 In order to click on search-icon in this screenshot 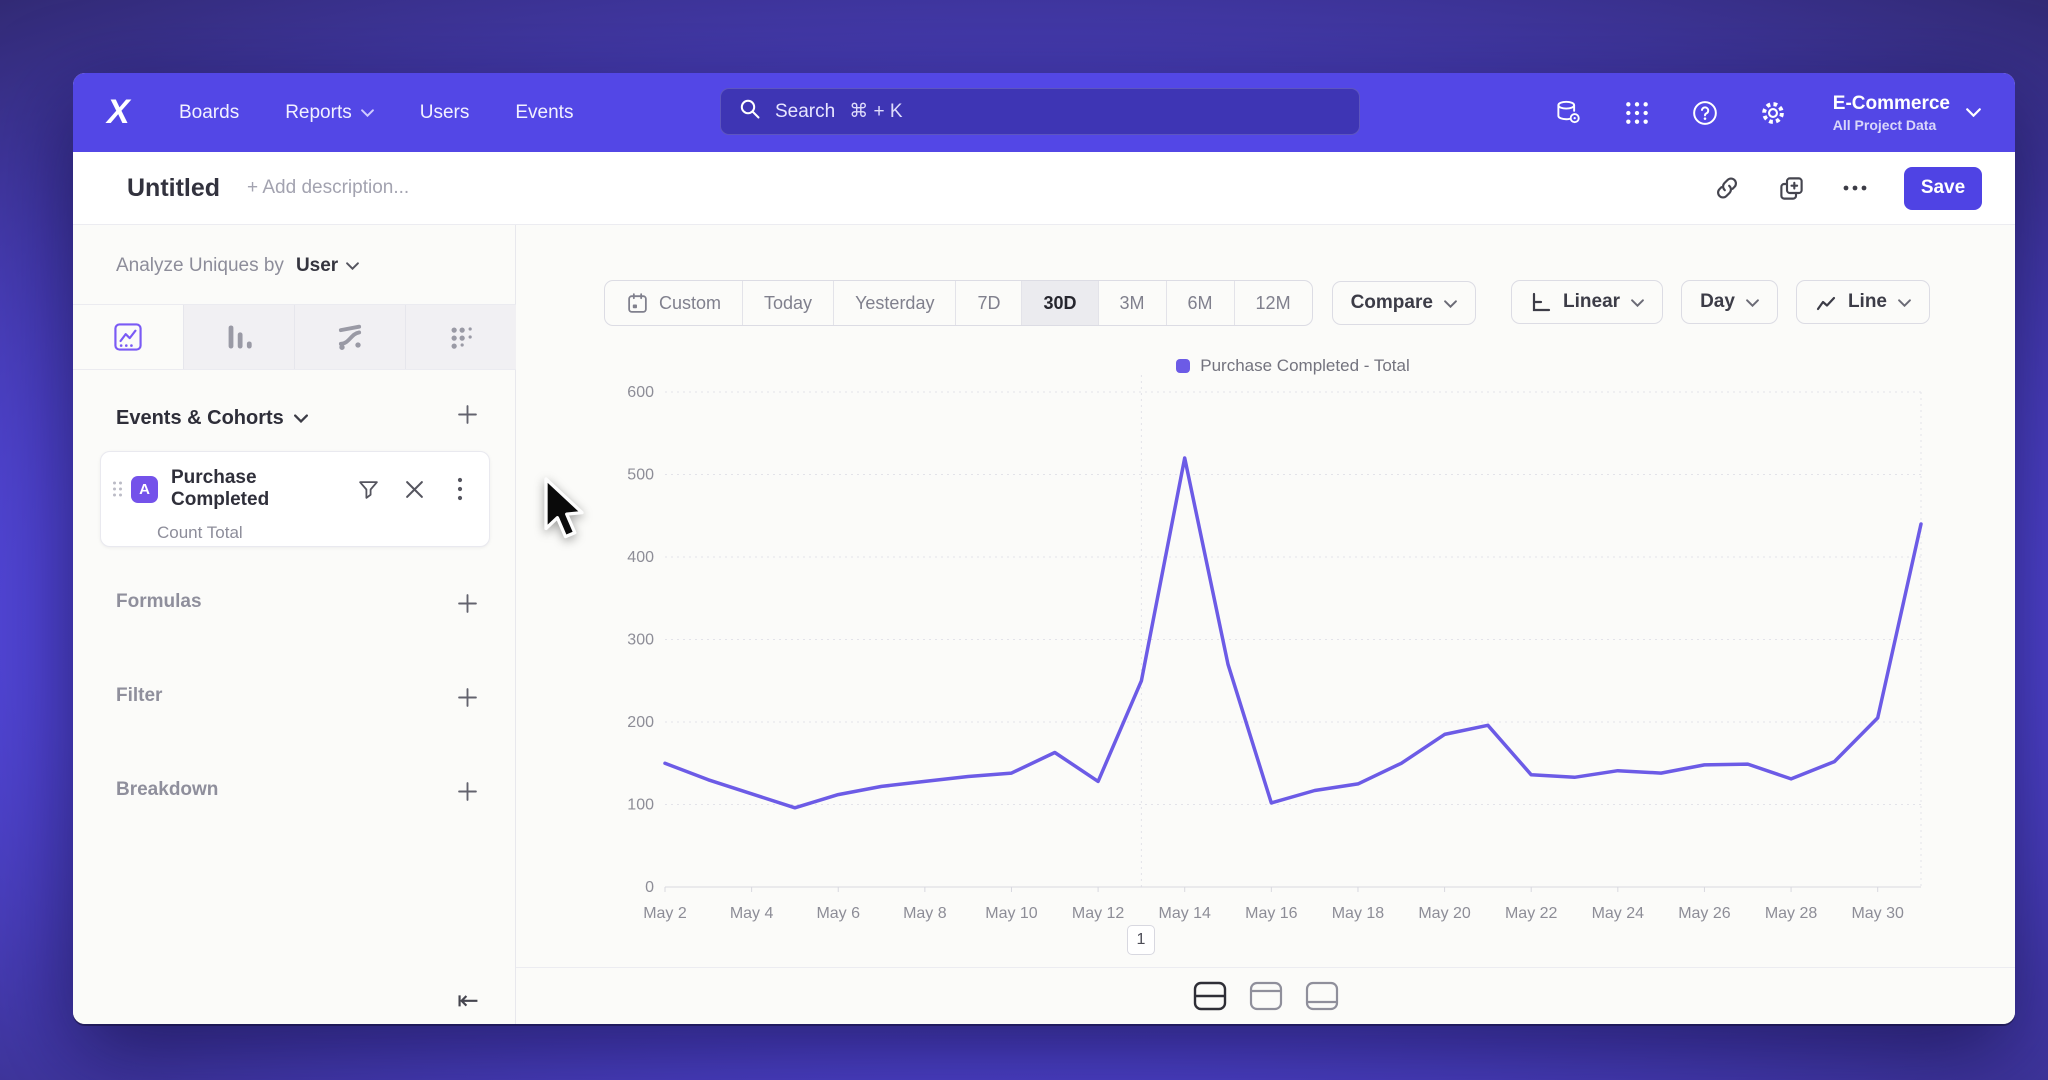, I will do `click(750, 111)`.